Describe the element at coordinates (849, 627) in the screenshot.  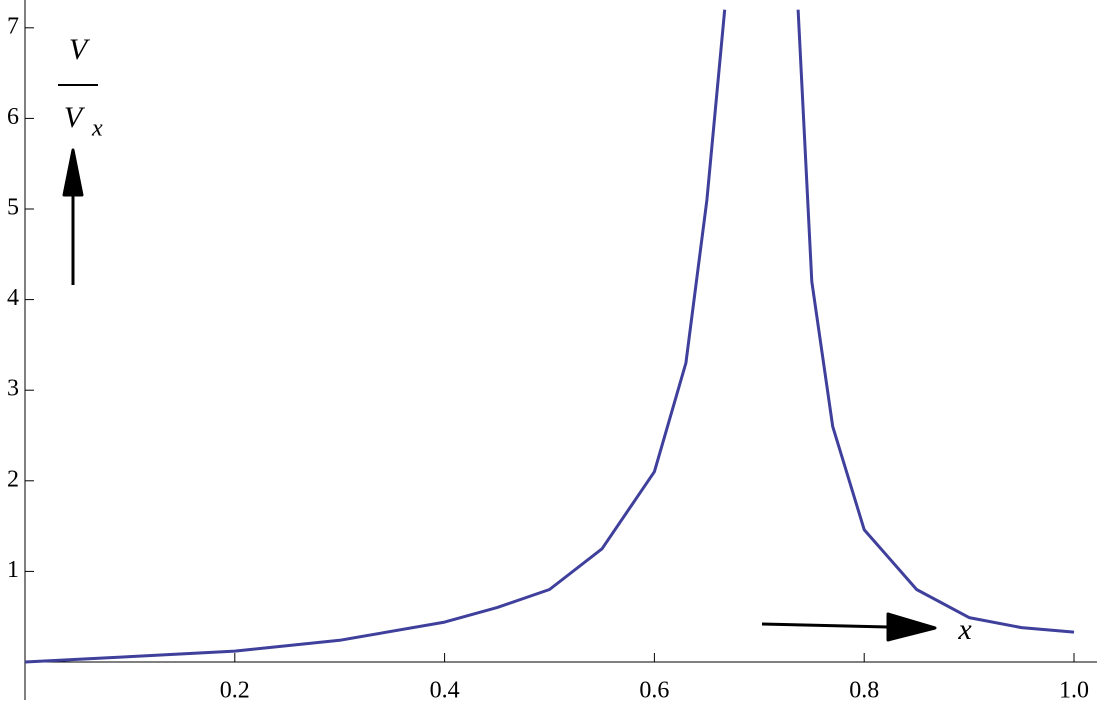
I see `x-arrow` at that location.